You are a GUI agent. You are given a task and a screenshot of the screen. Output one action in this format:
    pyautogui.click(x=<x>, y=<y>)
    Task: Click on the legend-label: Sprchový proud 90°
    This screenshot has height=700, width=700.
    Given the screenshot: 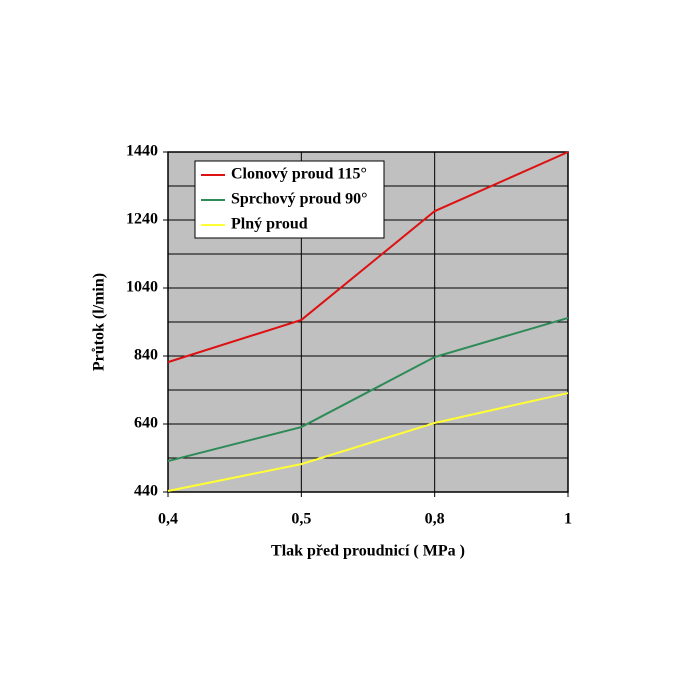 What is the action you would take?
    pyautogui.click(x=299, y=199)
    